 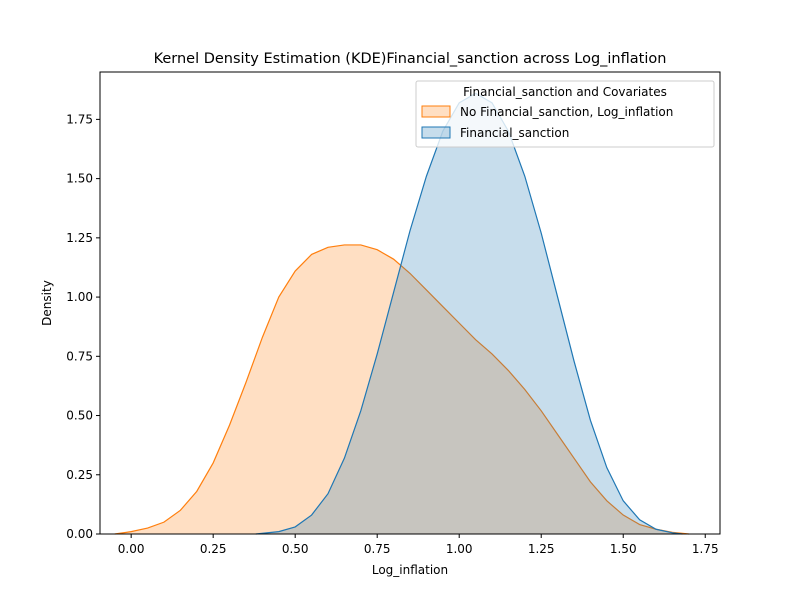 What do you see at coordinates (131, 549) in the screenshot?
I see `x-tick-label: 0.00` at bounding box center [131, 549].